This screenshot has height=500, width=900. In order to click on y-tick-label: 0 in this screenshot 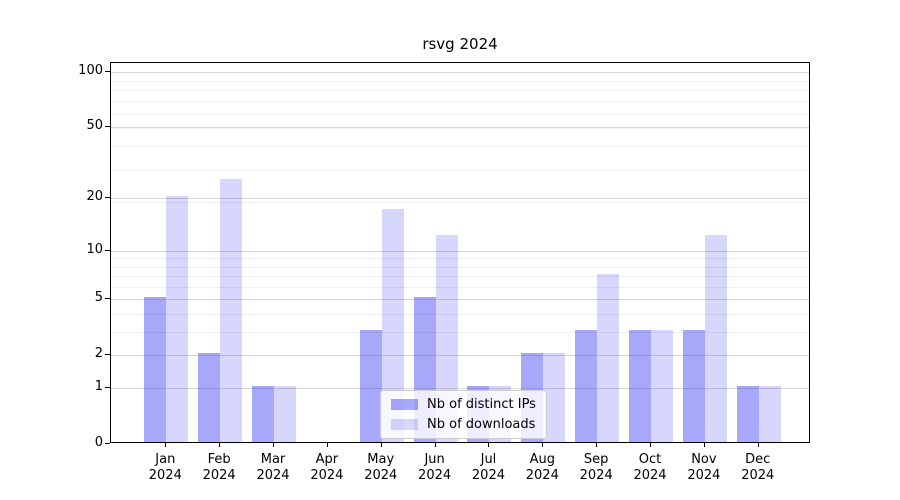, I will do `click(98, 442)`.